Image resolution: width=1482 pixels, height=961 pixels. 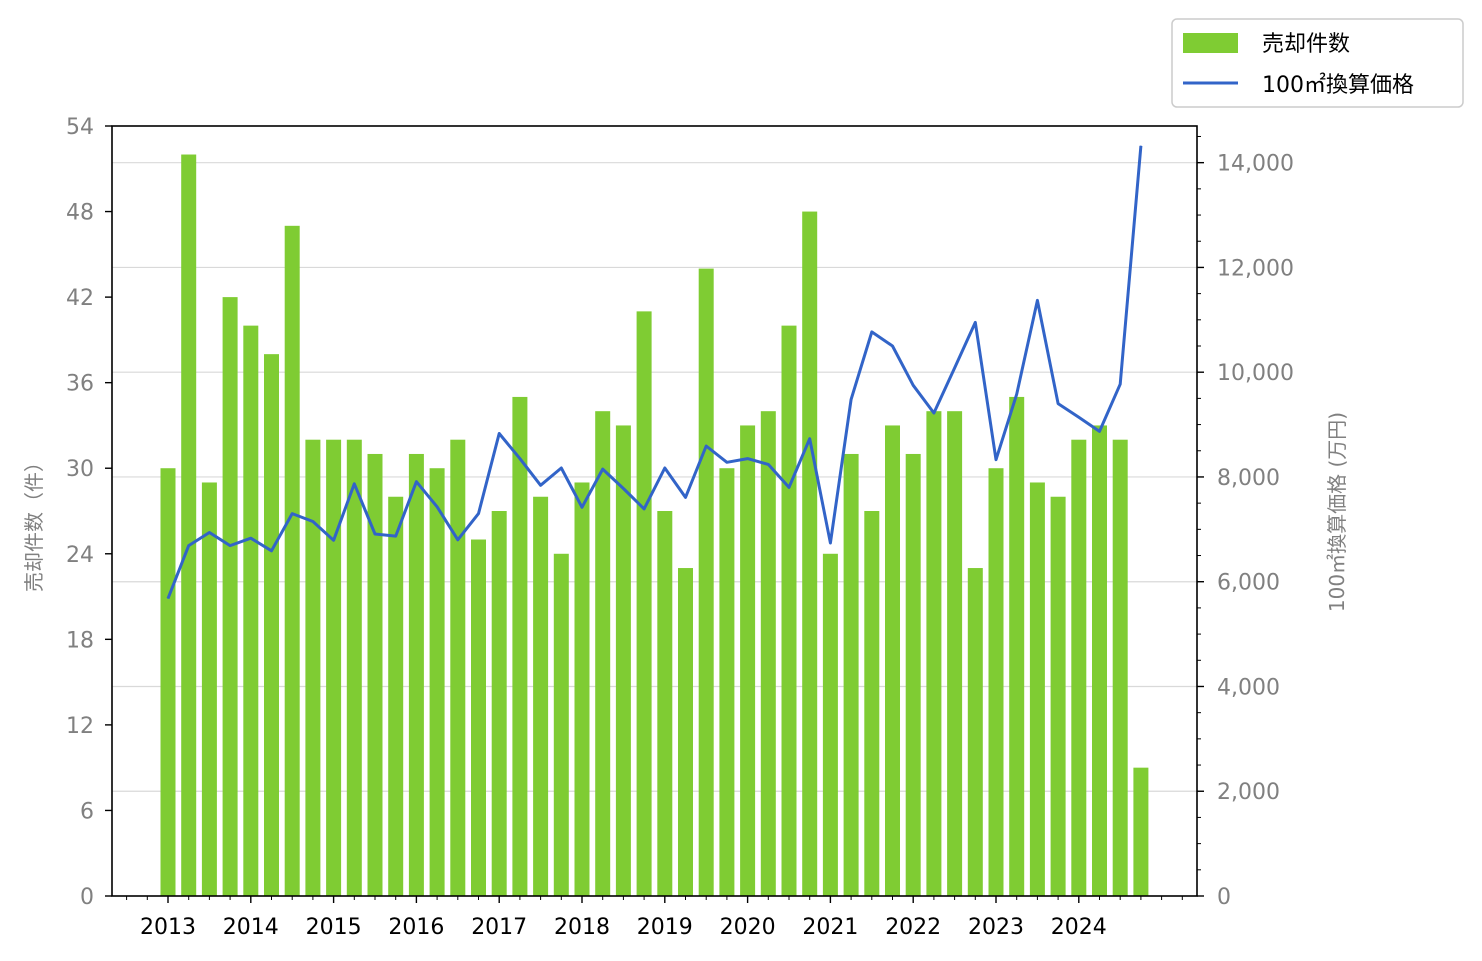 What do you see at coordinates (34, 522) in the screenshot?
I see `y-axis-label-left: 売却件数（件）` at bounding box center [34, 522].